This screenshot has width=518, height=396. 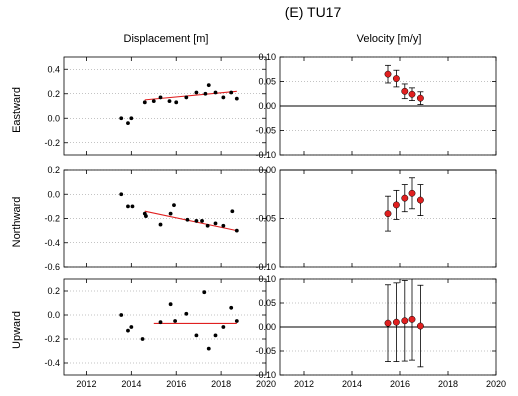 I want to click on trend-line, so click(x=190, y=221).